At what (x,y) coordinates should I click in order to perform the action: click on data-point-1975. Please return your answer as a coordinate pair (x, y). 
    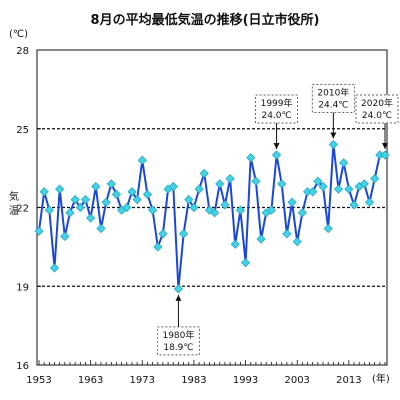
    Looking at the image, I should click on (153, 210).